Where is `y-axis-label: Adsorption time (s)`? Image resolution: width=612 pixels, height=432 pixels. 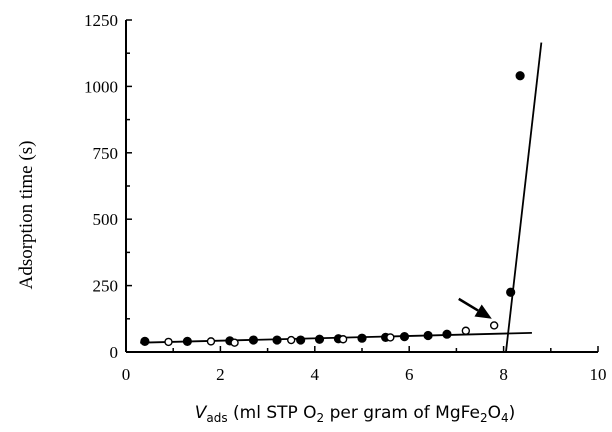
y-axis-label: Adsorption time (s) is located at coordinates (26, 215).